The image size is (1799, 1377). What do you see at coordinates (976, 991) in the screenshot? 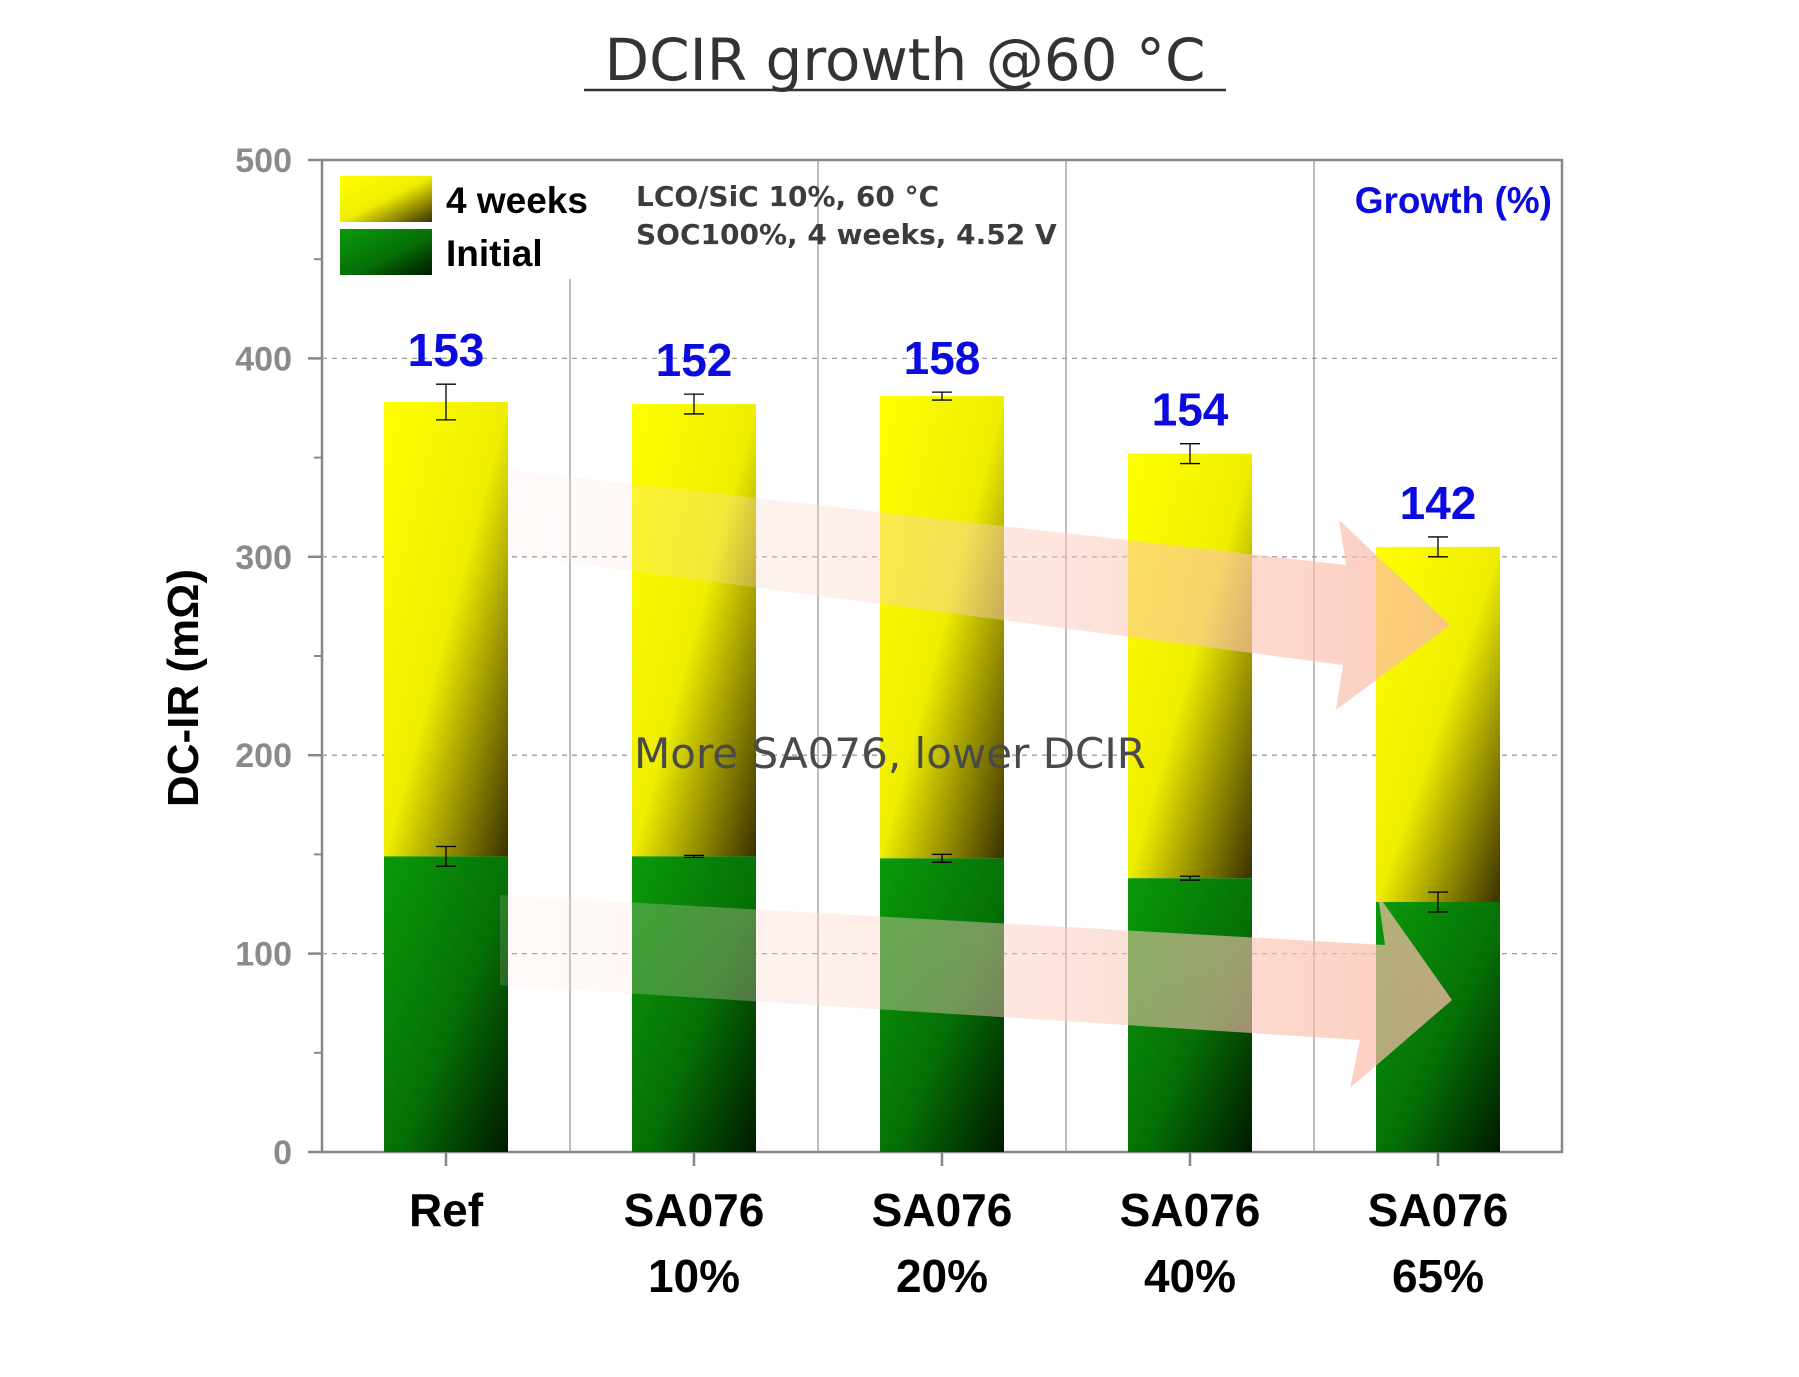
I see `trend-arrow-lower` at bounding box center [976, 991].